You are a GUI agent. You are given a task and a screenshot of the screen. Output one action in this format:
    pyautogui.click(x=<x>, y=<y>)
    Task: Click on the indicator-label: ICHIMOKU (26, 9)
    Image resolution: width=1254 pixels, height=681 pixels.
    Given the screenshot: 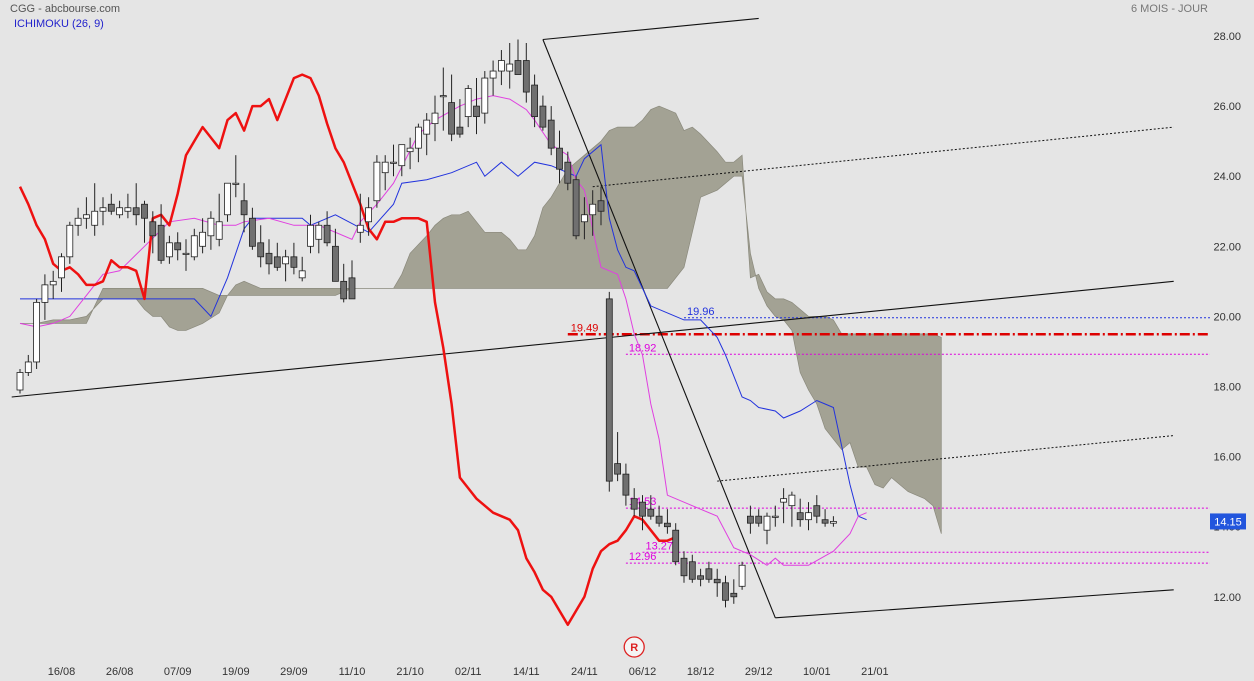 What is the action you would take?
    pyautogui.click(x=59, y=24)
    